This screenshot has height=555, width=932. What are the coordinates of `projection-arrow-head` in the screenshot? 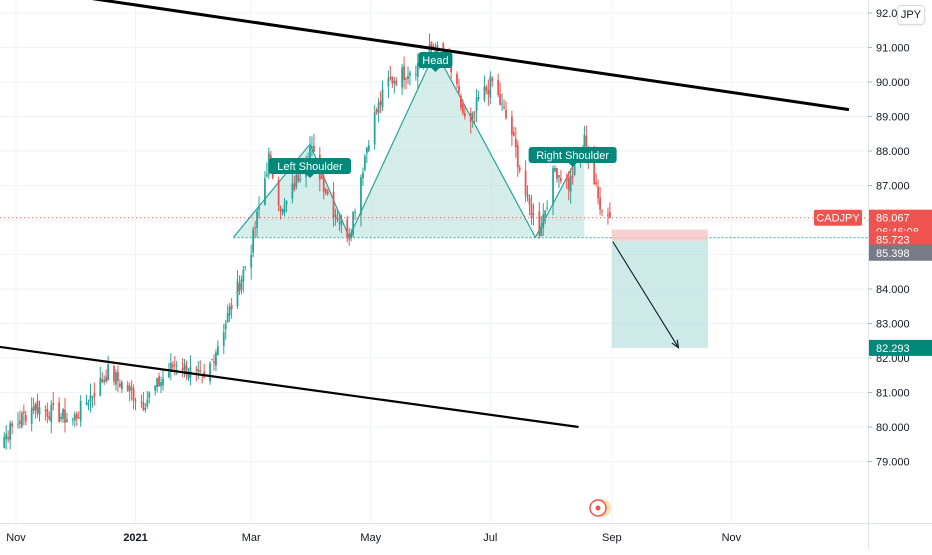 It's located at (675, 344).